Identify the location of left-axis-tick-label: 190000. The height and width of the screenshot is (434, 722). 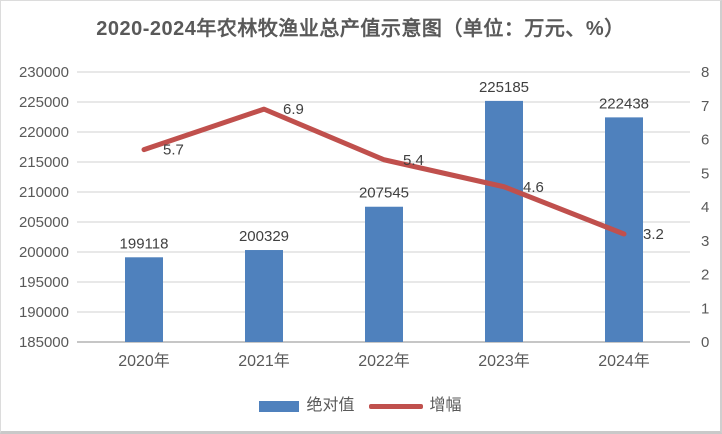
(44, 312).